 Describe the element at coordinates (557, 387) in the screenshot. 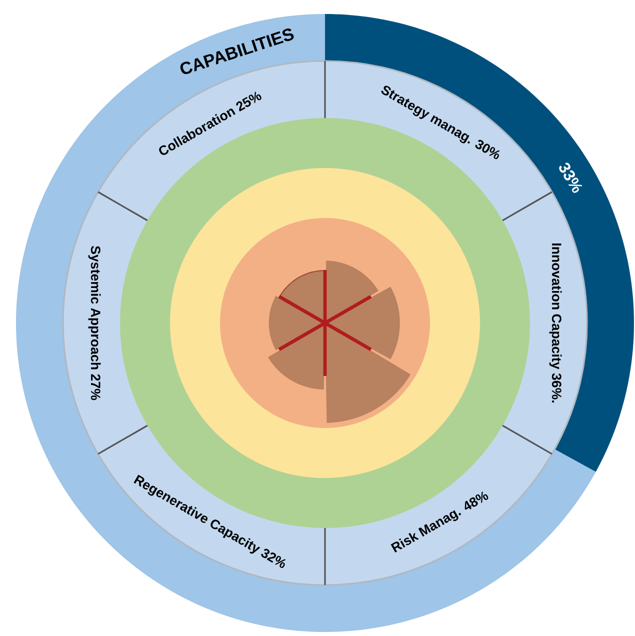

I see `data-label: 36%.` at that location.